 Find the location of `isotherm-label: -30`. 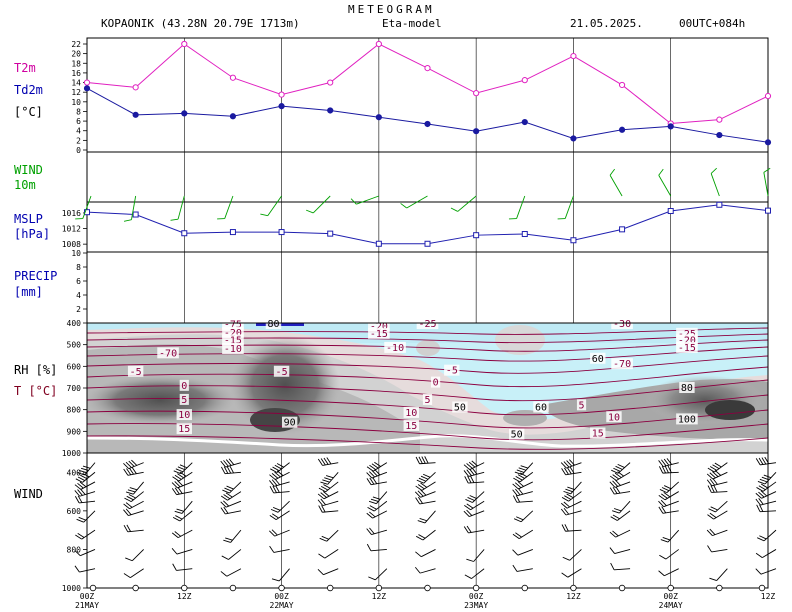

isotherm-label: -30 is located at coordinates (622, 324).